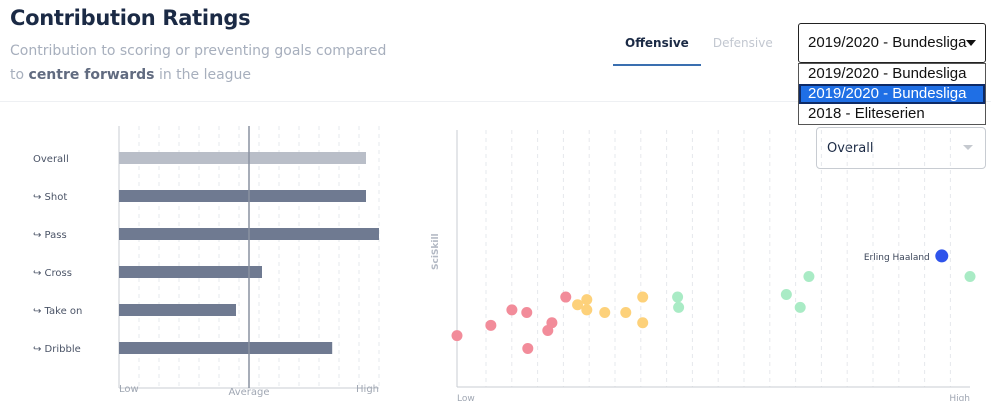 The width and height of the screenshot is (991, 401). I want to click on tab-bar: Offensive Defensive, so click(699, 46).